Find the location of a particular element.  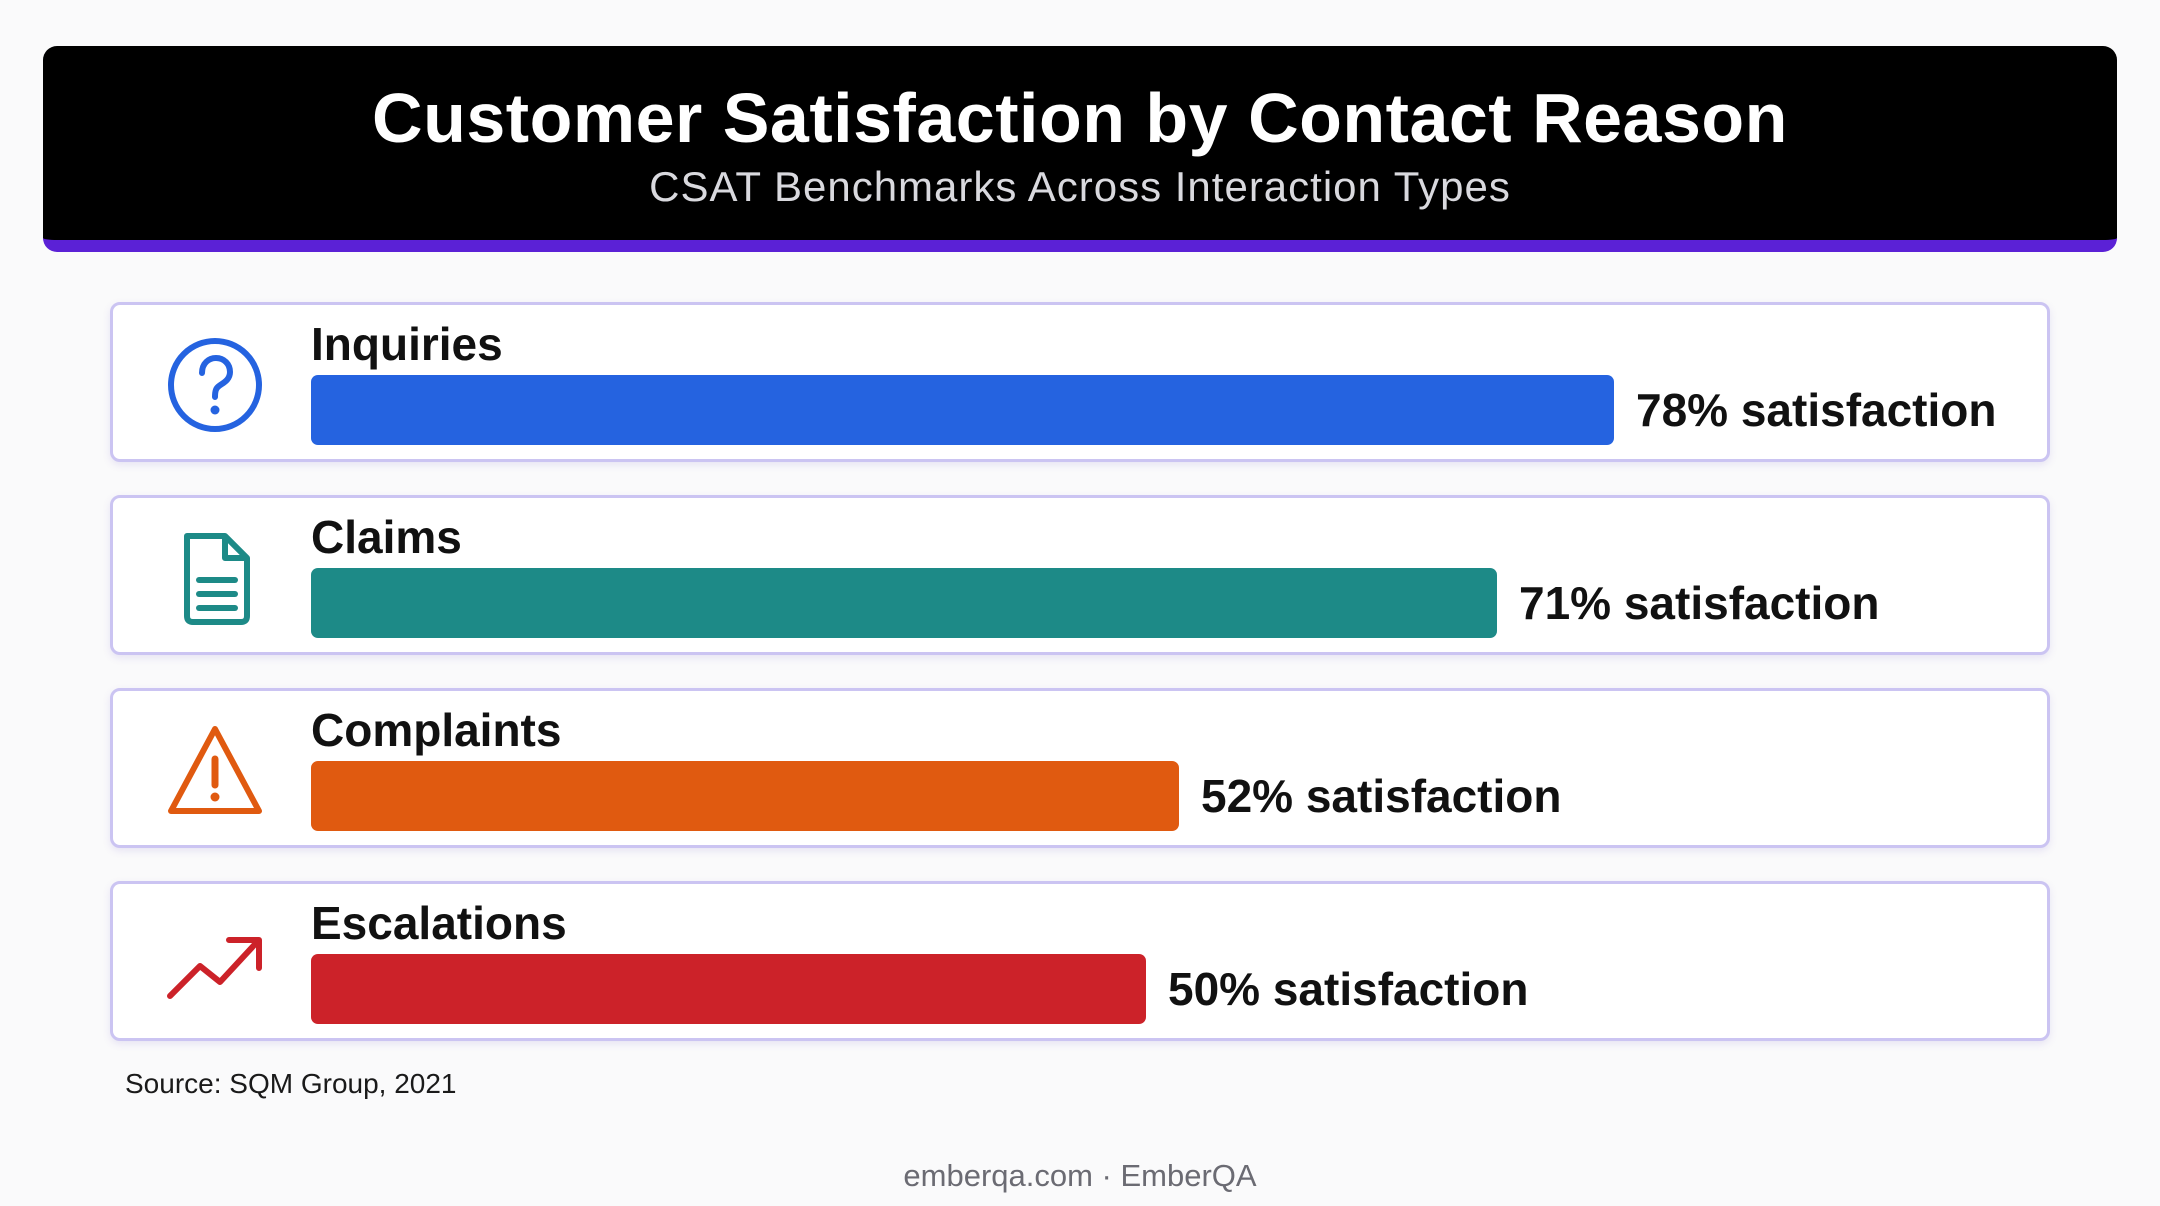

bar-track: 50% satisfaction is located at coordinates (1146, 989).